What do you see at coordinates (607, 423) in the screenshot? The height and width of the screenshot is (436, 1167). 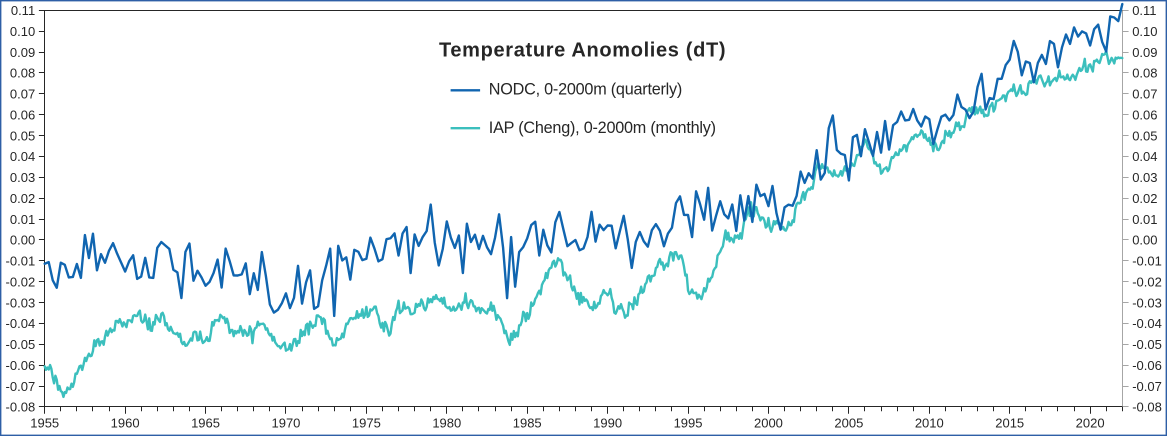 I see `svg-text: 1990` at bounding box center [607, 423].